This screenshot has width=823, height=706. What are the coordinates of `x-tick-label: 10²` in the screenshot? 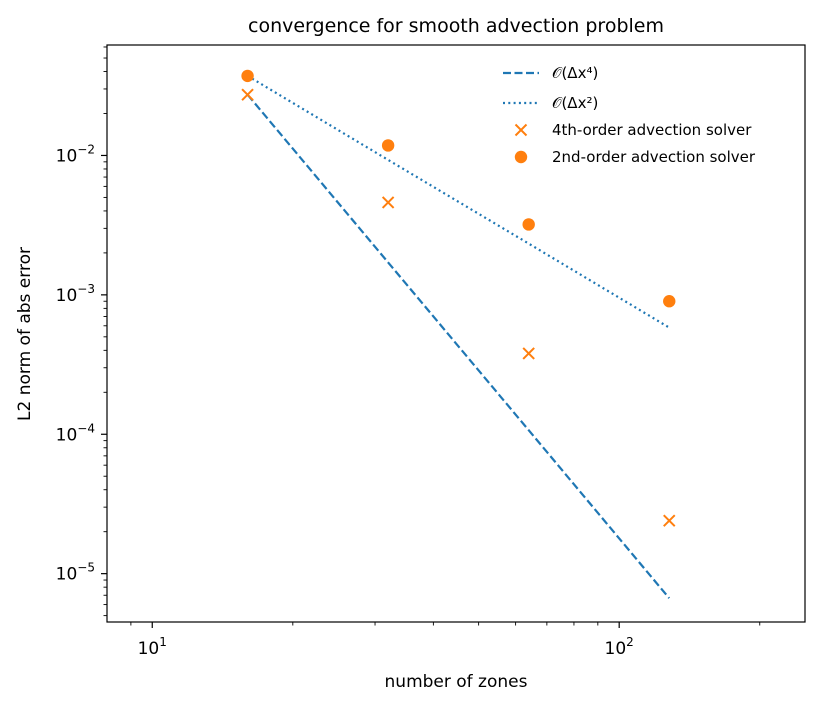 It's located at (619, 647).